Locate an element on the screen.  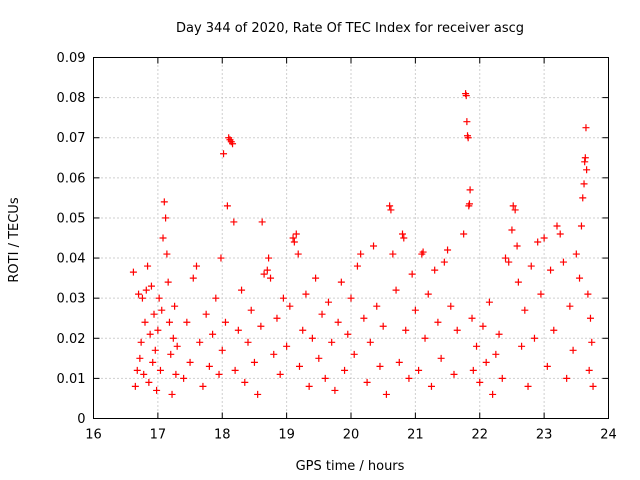
x-tick-label: 21 is located at coordinates (415, 435).